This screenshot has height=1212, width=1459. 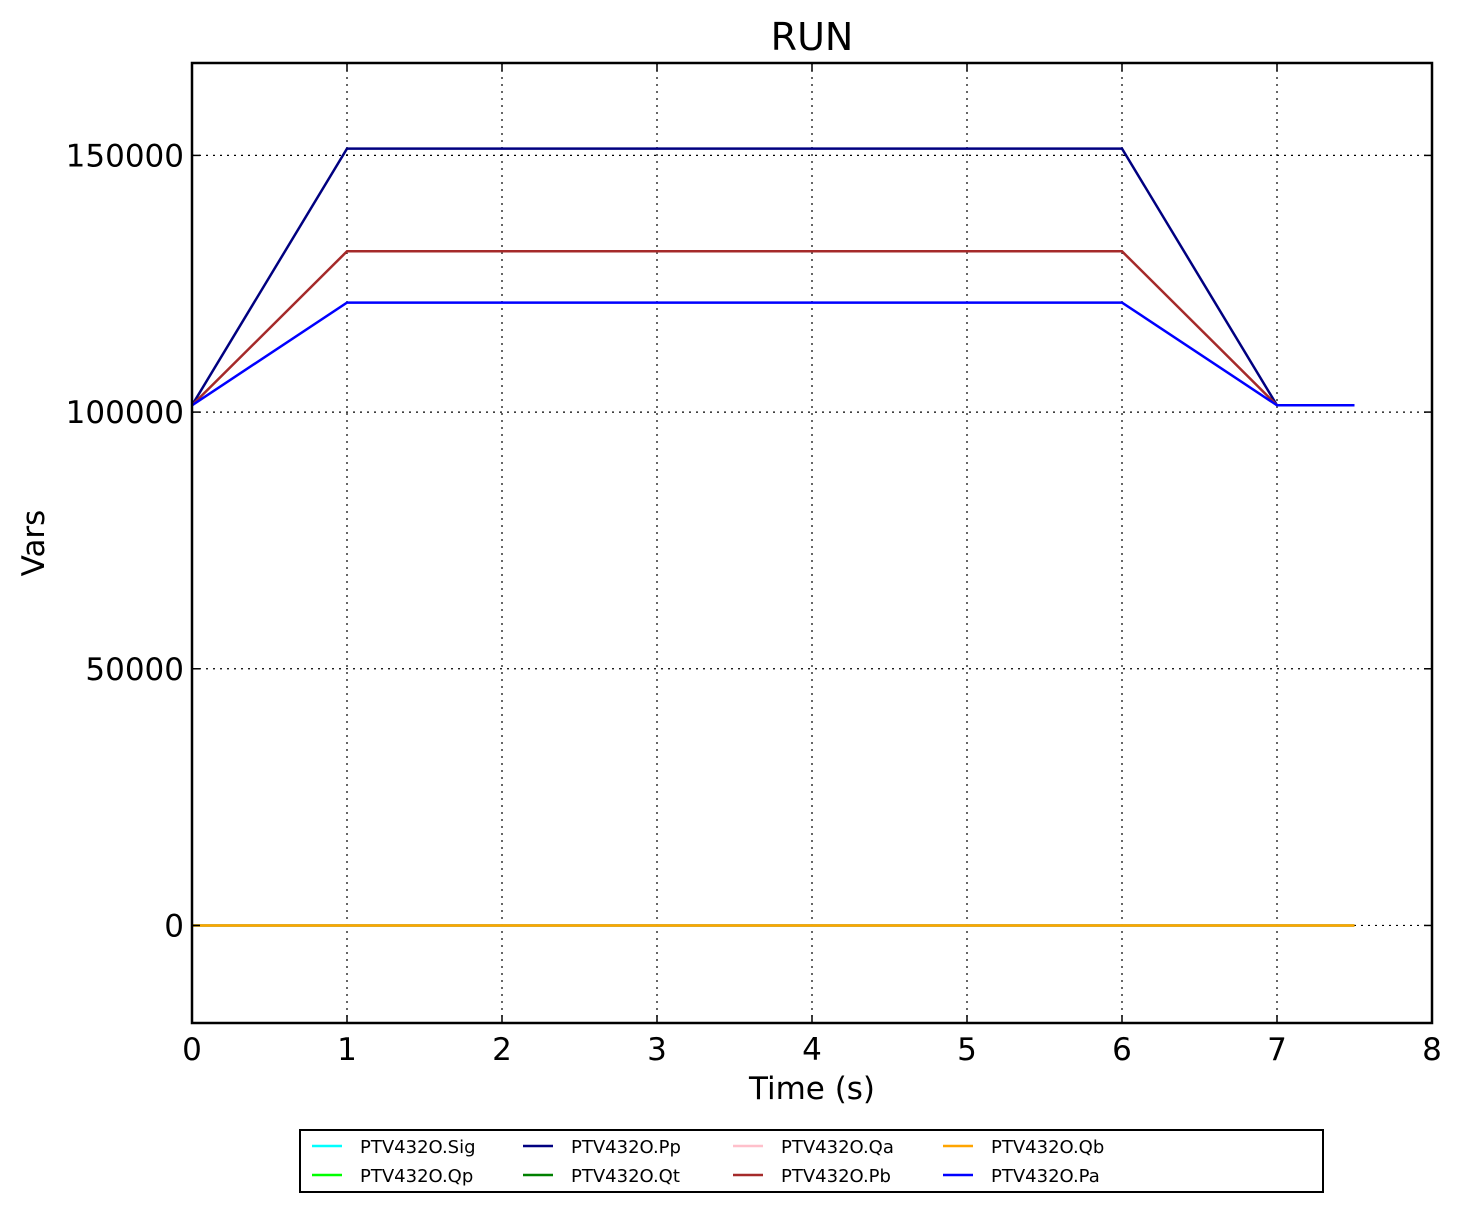 I want to click on y-tick-label: 150000, so click(x=125, y=156).